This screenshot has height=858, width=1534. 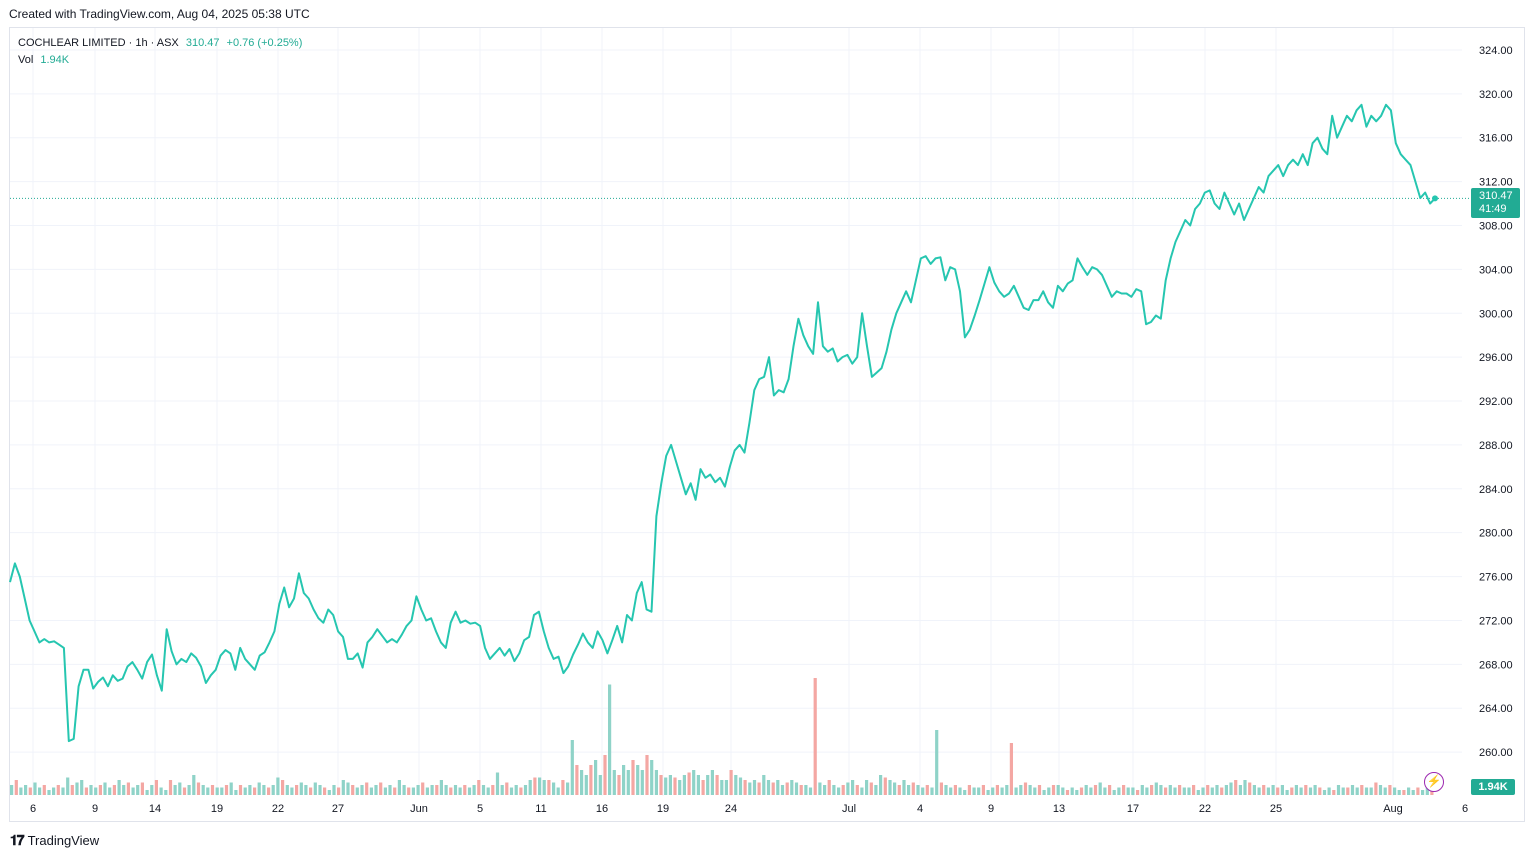 What do you see at coordinates (95, 809) in the screenshot?
I see `x-tick-label: 9` at bounding box center [95, 809].